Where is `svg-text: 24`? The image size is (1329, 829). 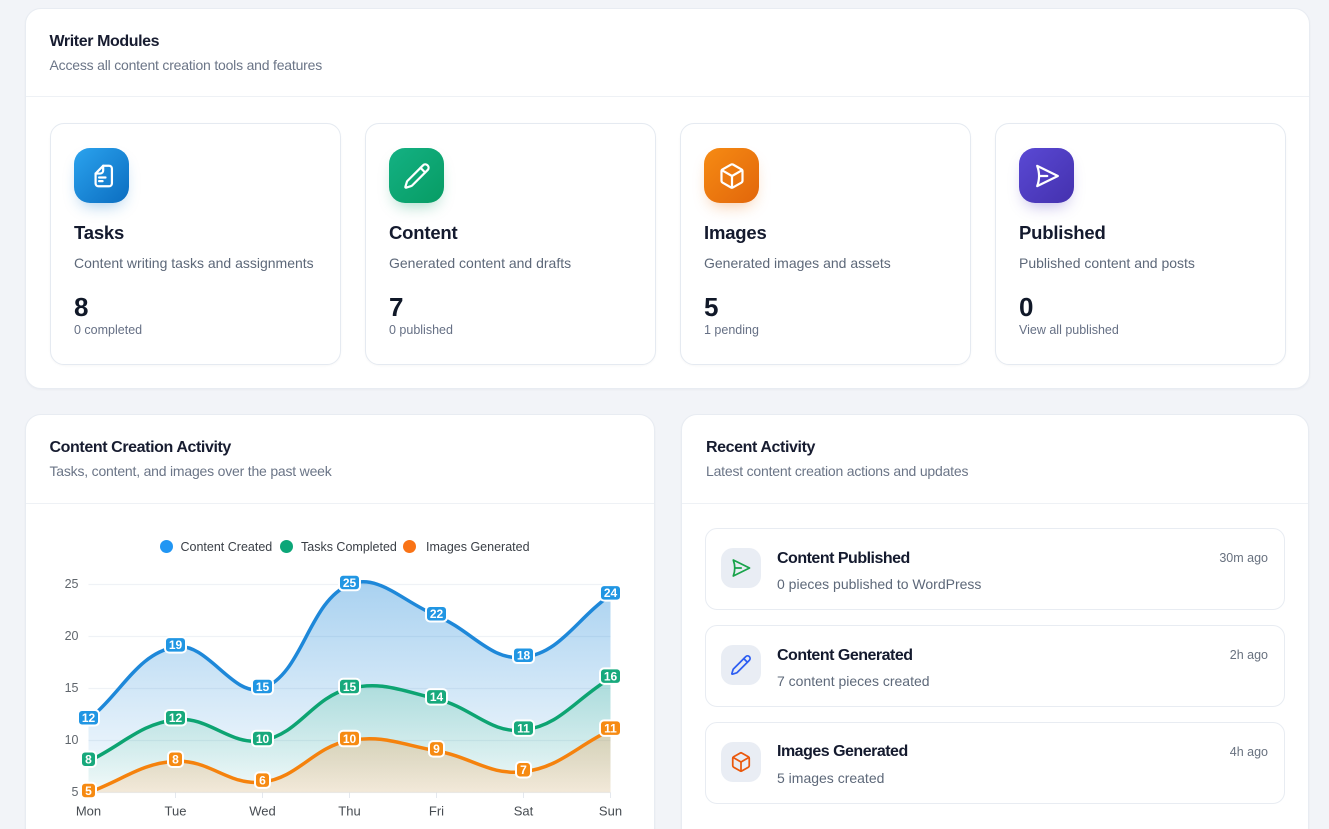 svg-text: 24 is located at coordinates (610, 593).